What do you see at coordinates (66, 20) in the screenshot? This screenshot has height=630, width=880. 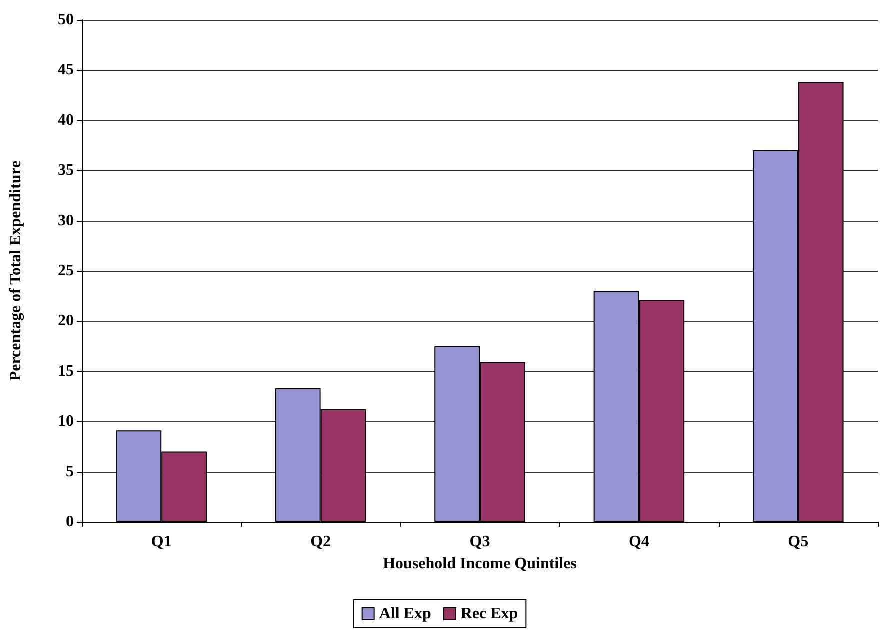 I see `y-tick-label: 50` at bounding box center [66, 20].